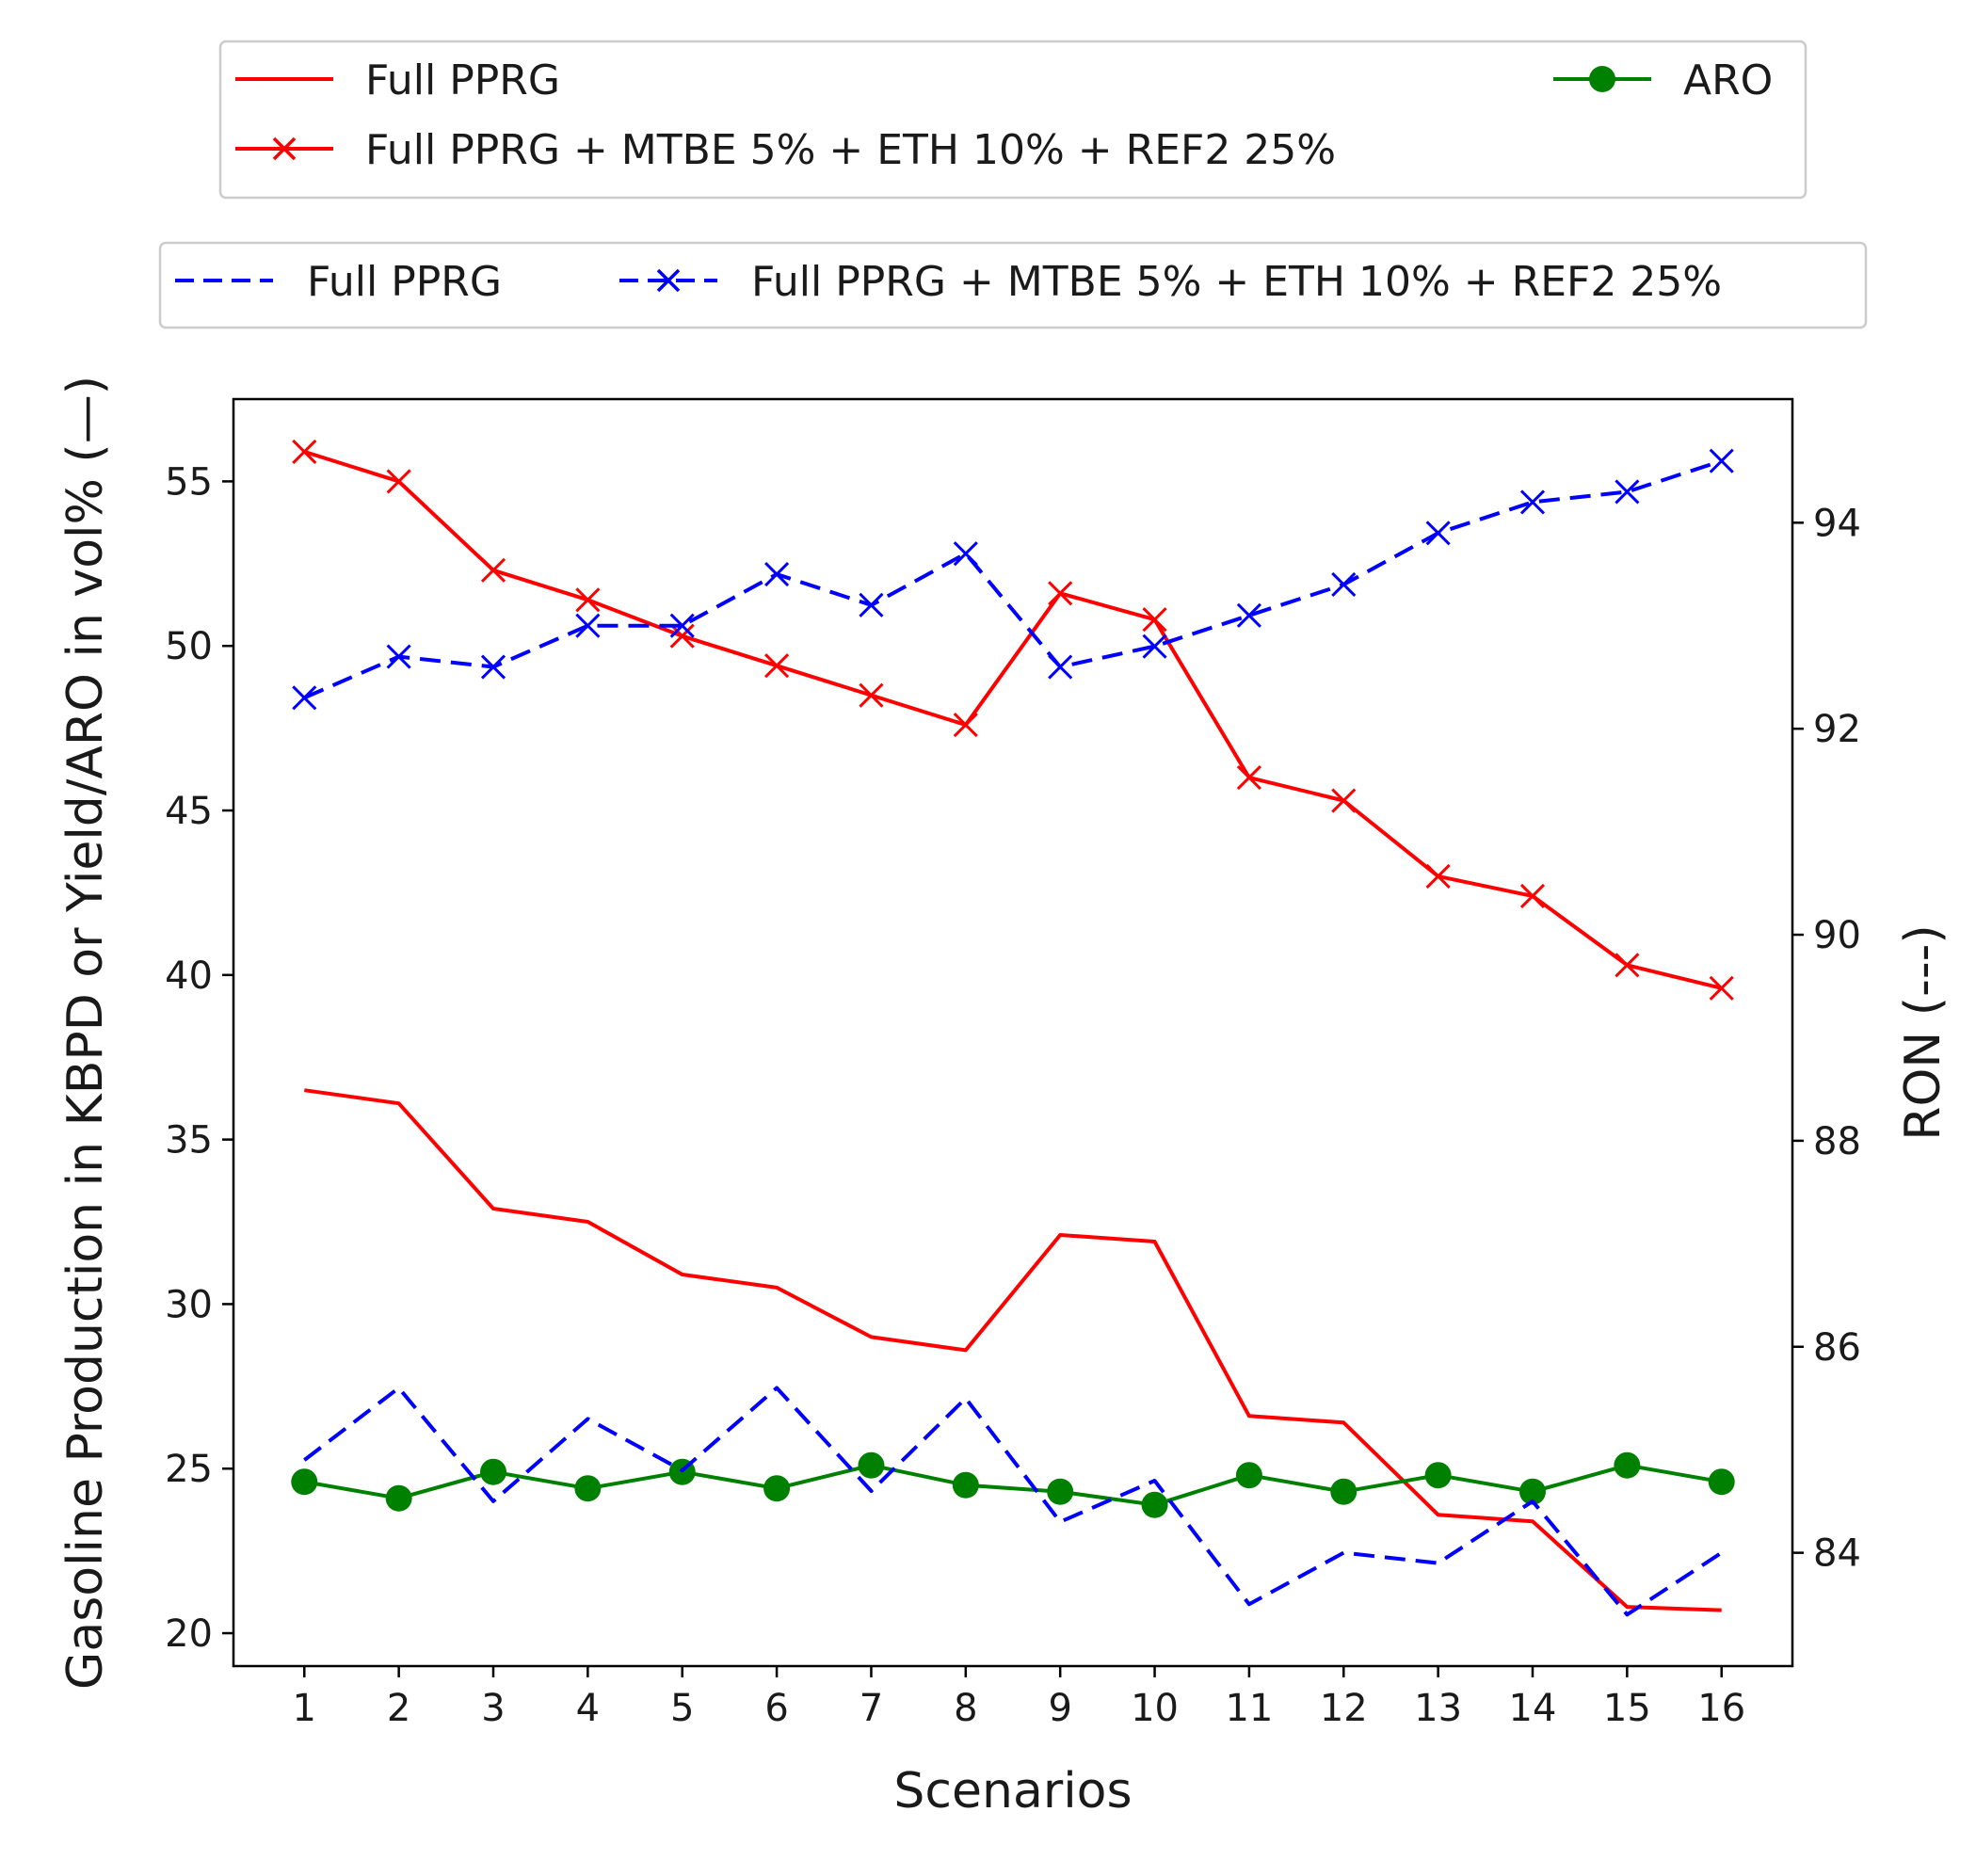 This screenshot has width=1976, height=1876. I want to click on x-tick-label: 4, so click(588, 1708).